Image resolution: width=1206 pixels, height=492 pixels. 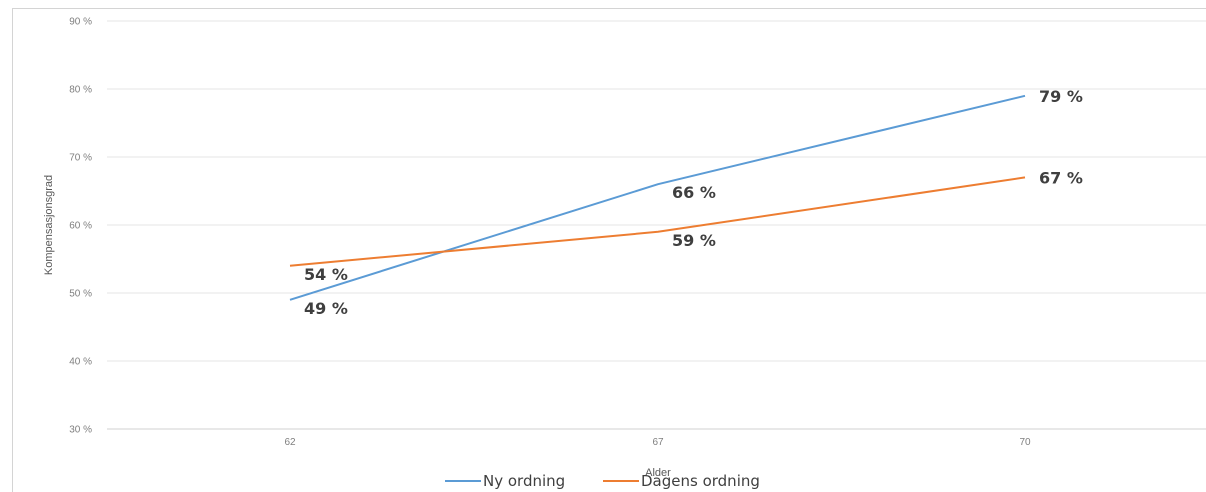 What do you see at coordinates (80, 430) in the screenshot?
I see `y-tick-label: 30 %` at bounding box center [80, 430].